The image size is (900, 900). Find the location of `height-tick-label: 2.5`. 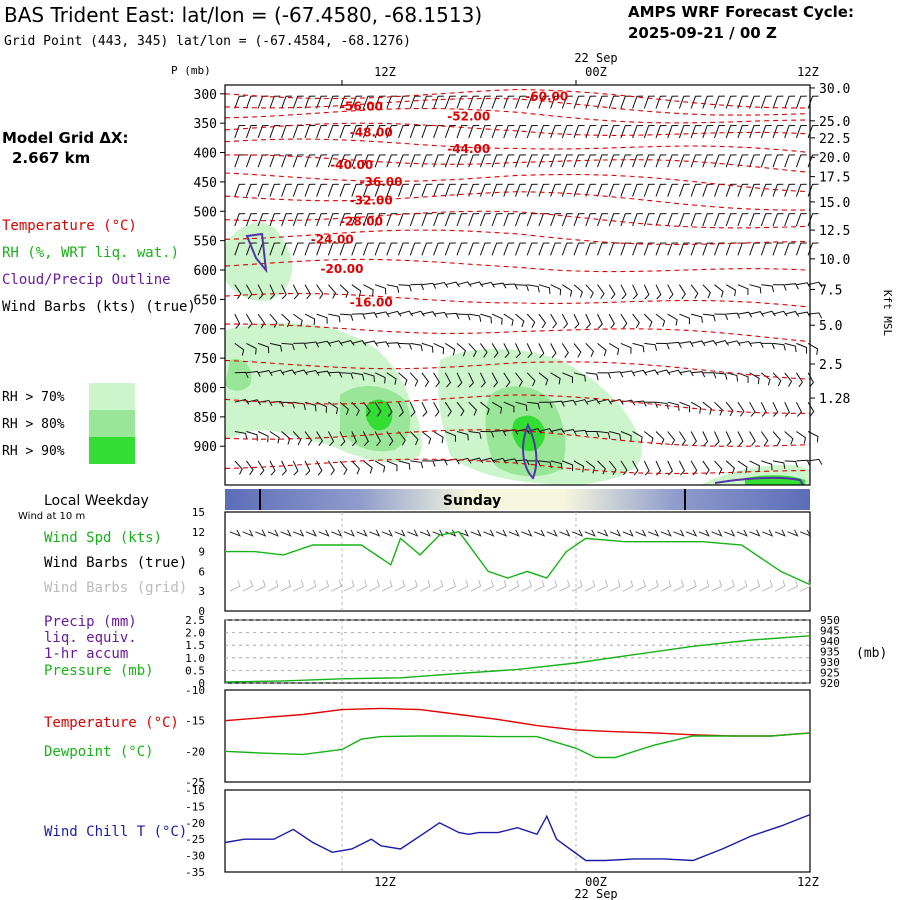

height-tick-label: 2.5 is located at coordinates (830, 365).